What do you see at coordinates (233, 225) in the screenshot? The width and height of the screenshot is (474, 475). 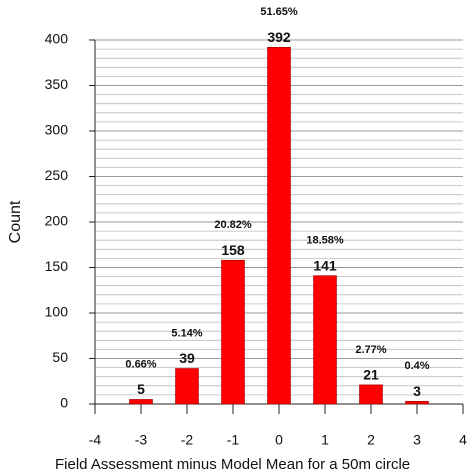 I see `percent-label: 20.82%` at bounding box center [233, 225].